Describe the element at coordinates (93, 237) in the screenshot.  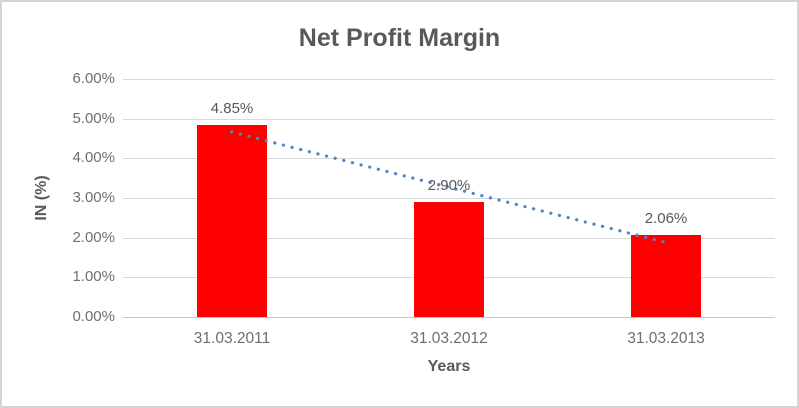
I see `y-tick-label: 2.00%` at that location.